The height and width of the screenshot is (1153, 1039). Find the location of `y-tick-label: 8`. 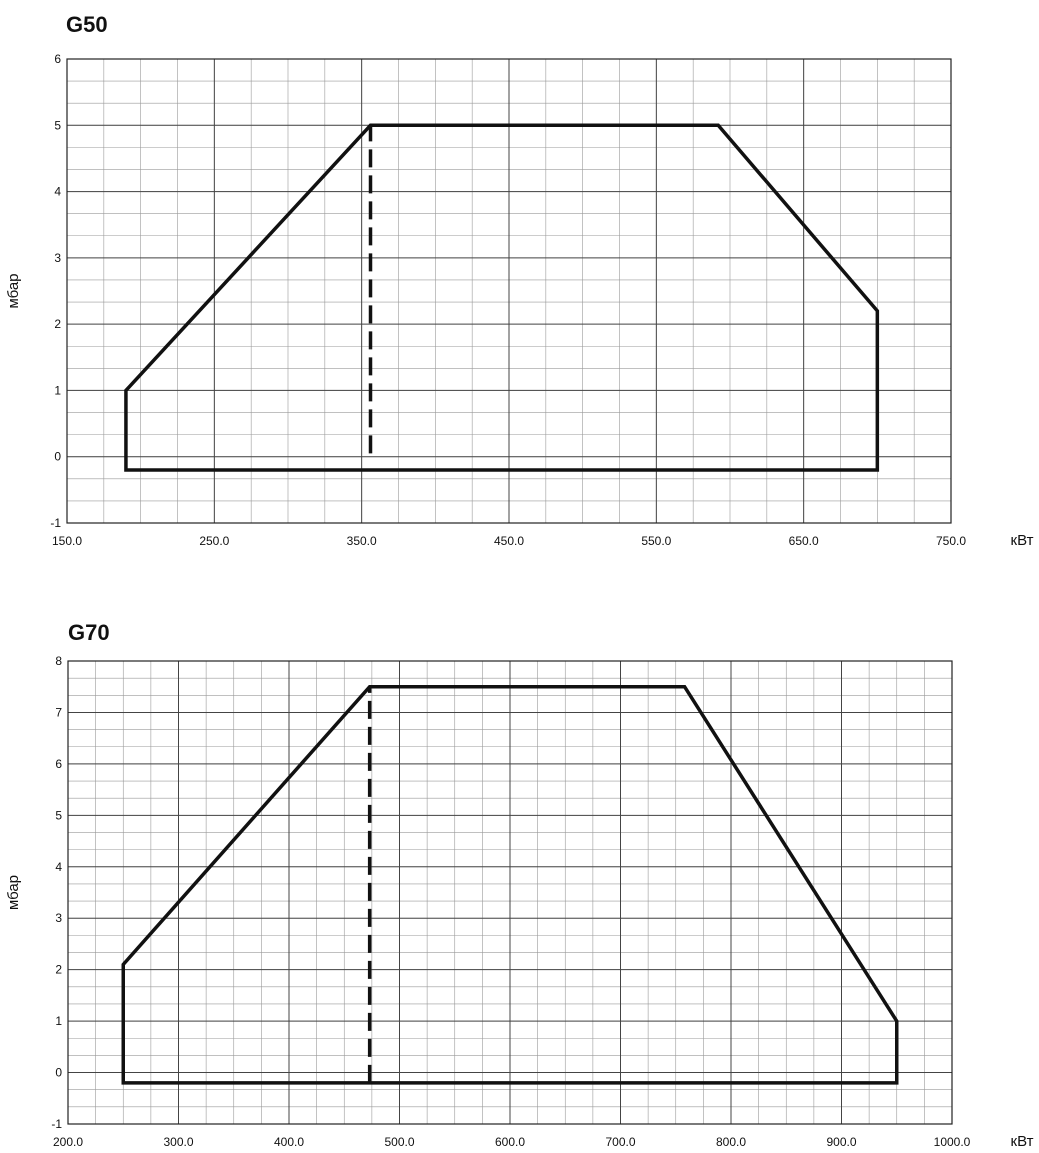

y-tick-label: 8 is located at coordinates (58, 661).